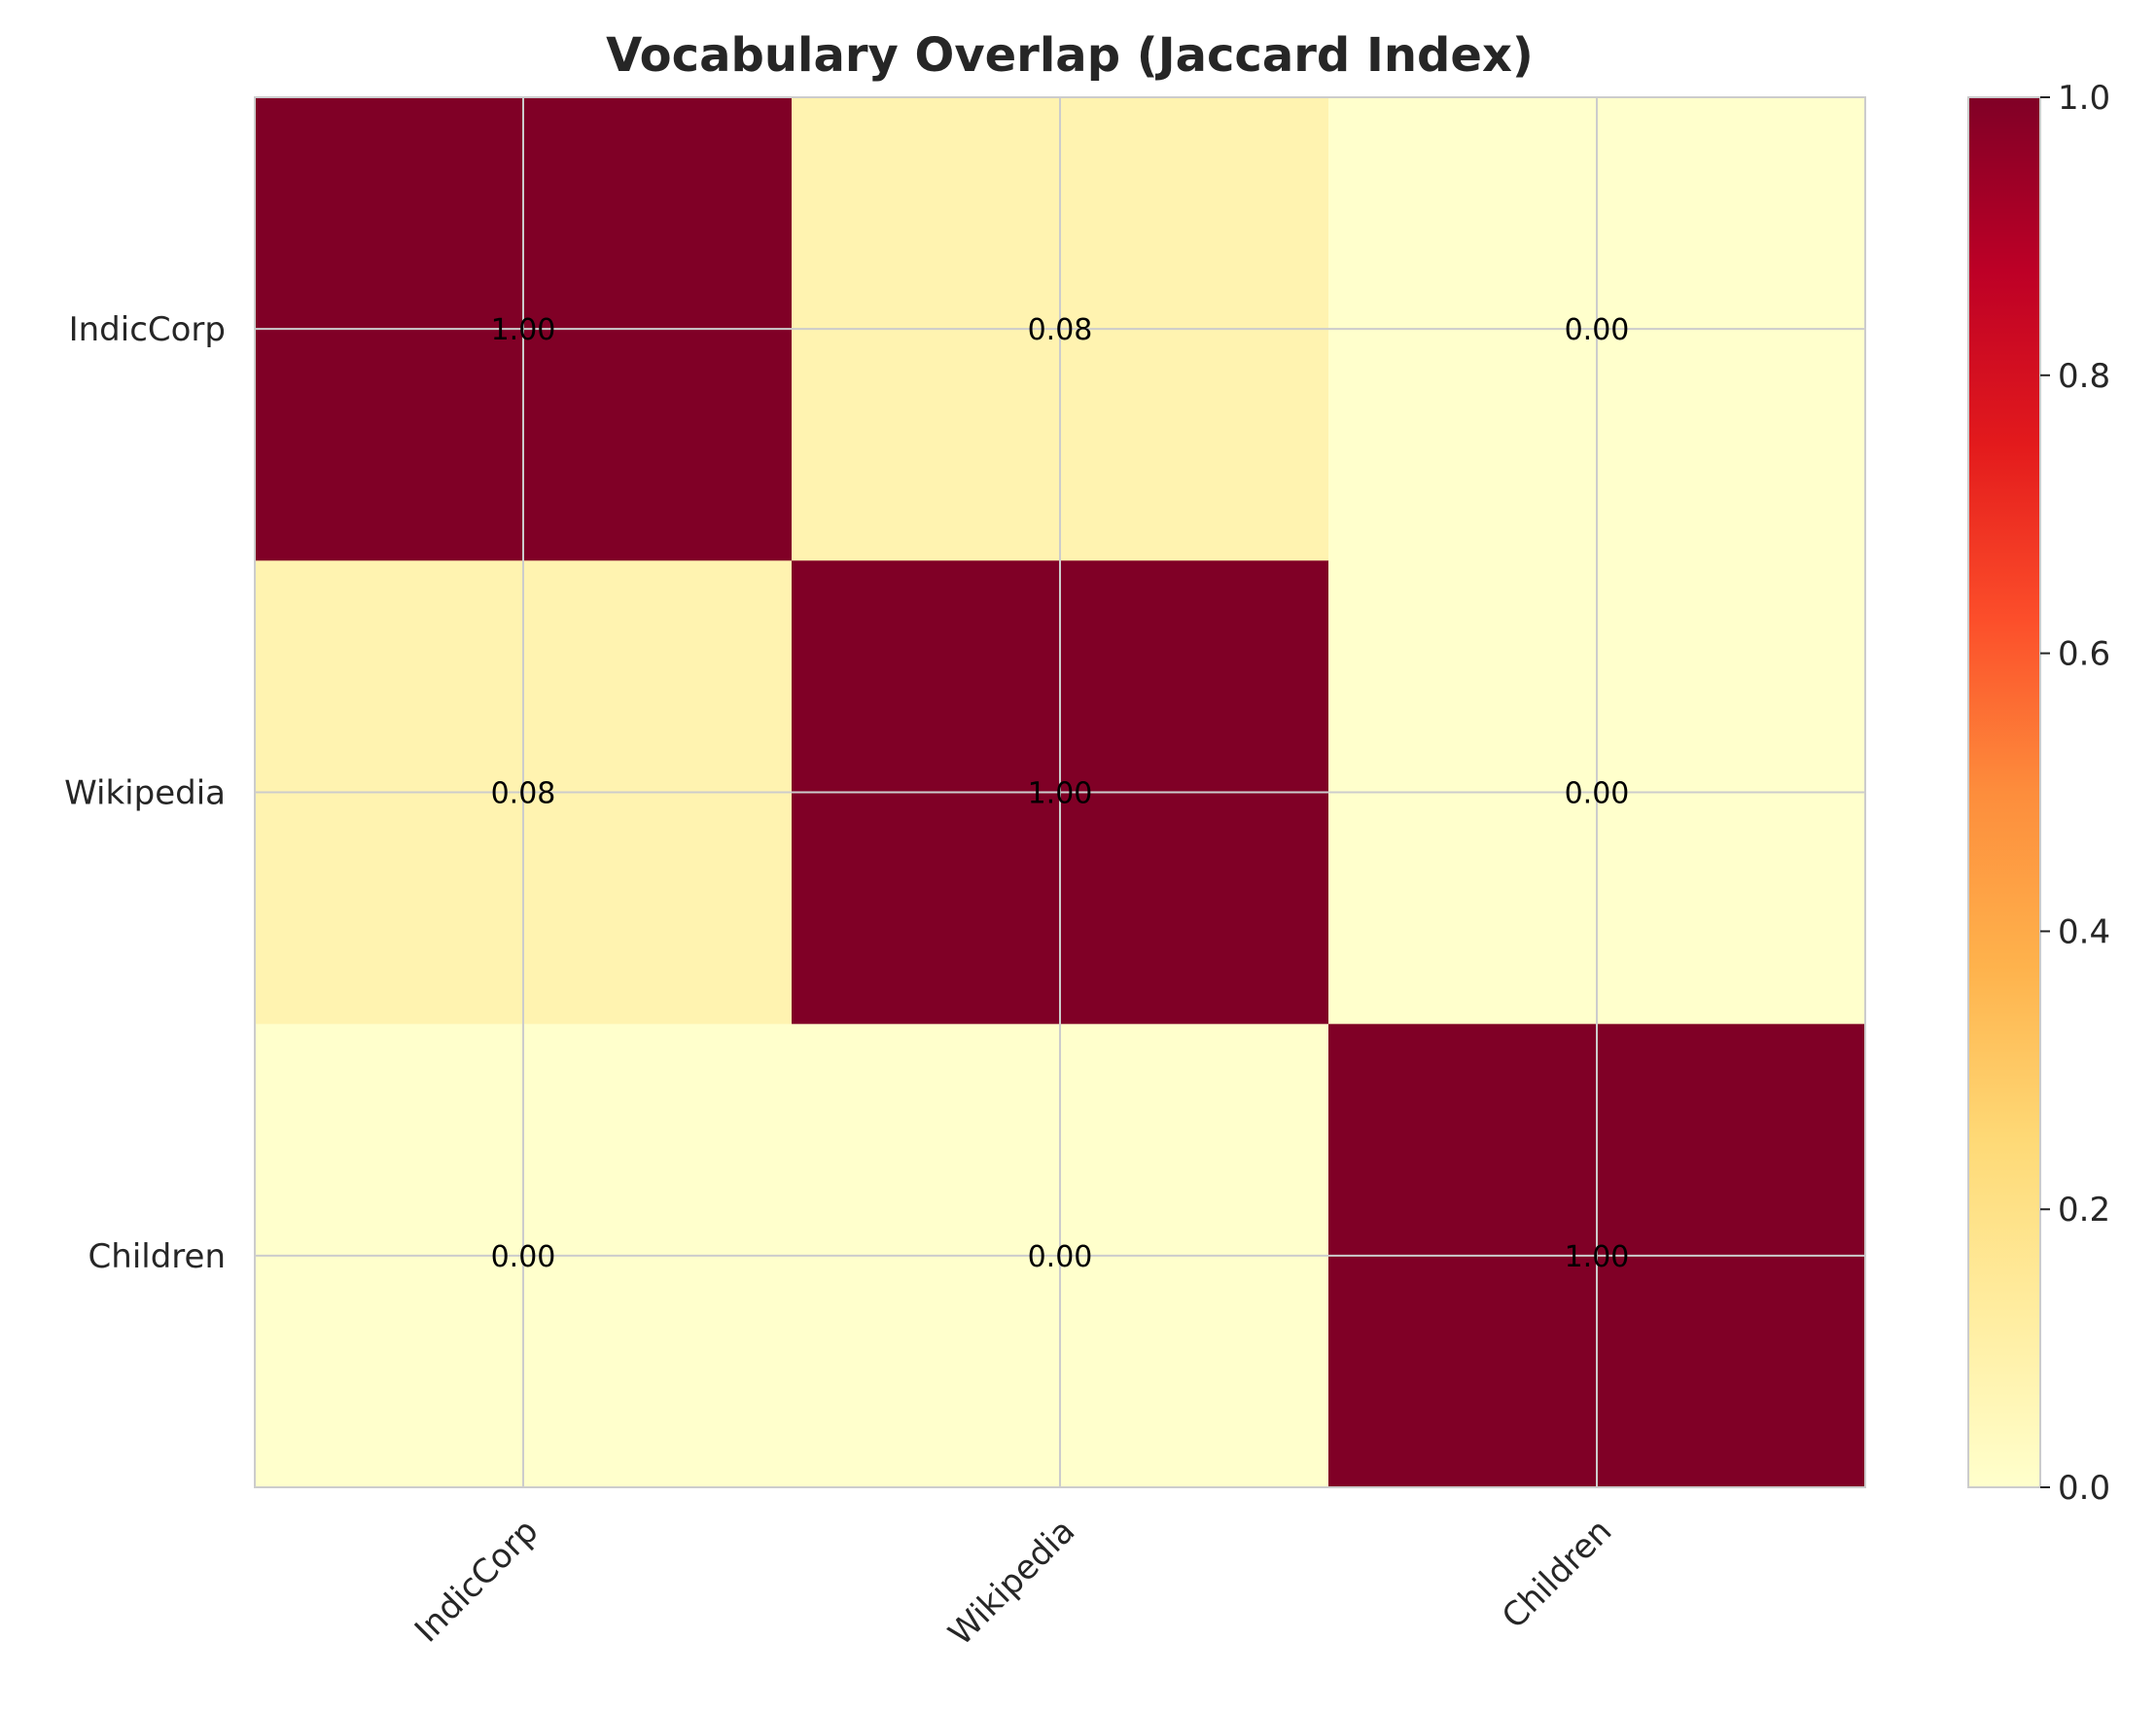 Image resolution: width=2156 pixels, height=1712 pixels. I want to click on y-tick-label: IndicCorp, so click(147, 329).